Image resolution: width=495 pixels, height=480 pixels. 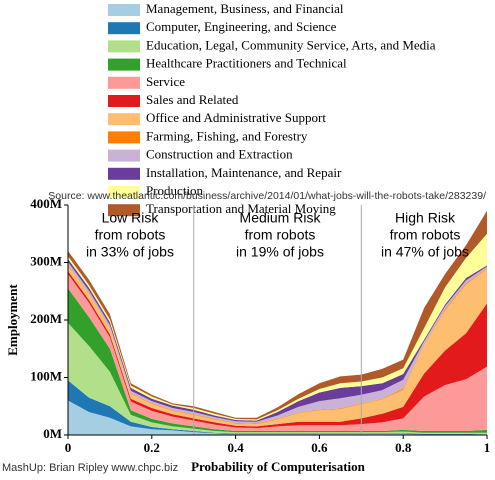 I want to click on legend-label: Office and Administrative Support, so click(x=236, y=117).